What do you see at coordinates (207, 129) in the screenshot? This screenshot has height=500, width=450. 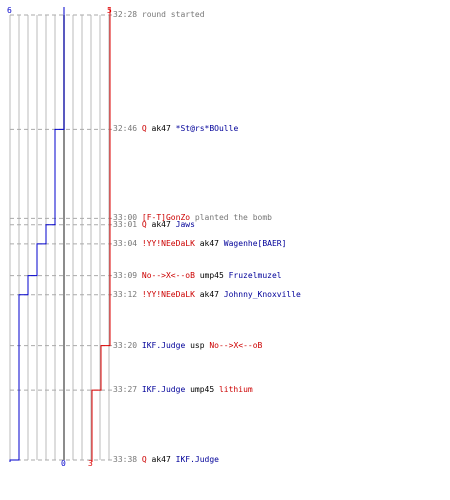 I see `blue-player-name: *St@rs*BOulle` at bounding box center [207, 129].